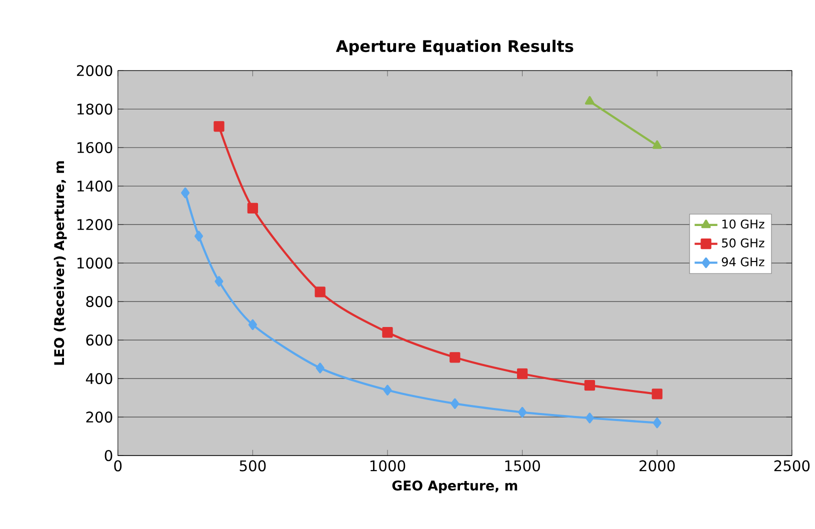 Image resolution: width=815 pixels, height=529 pixels. I want to click on x-tick-label: 2500, so click(792, 466).